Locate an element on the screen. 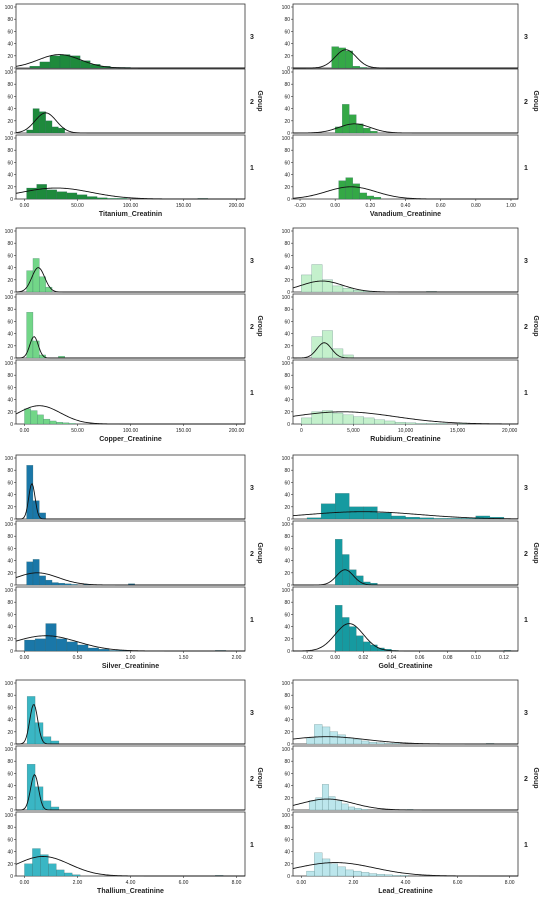 This screenshot has height=902, width=550. x-axis-title: Vanadium_Creatinine is located at coordinates (405, 214).